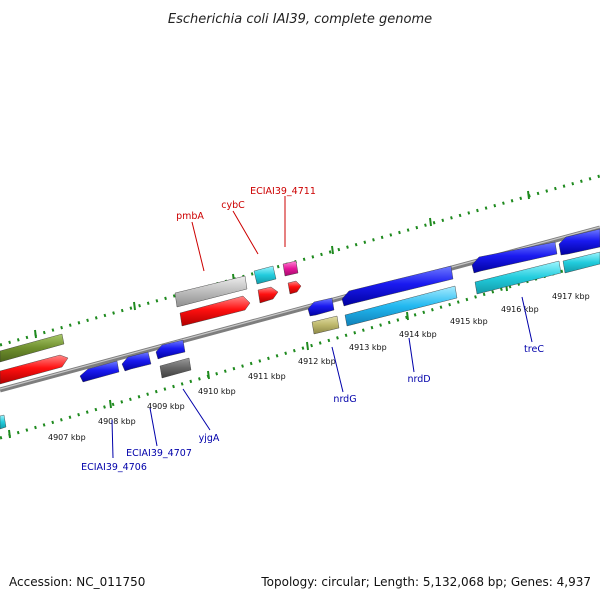 This screenshot has width=600, height=600. I want to click on gene-olive, so click(32, 348).